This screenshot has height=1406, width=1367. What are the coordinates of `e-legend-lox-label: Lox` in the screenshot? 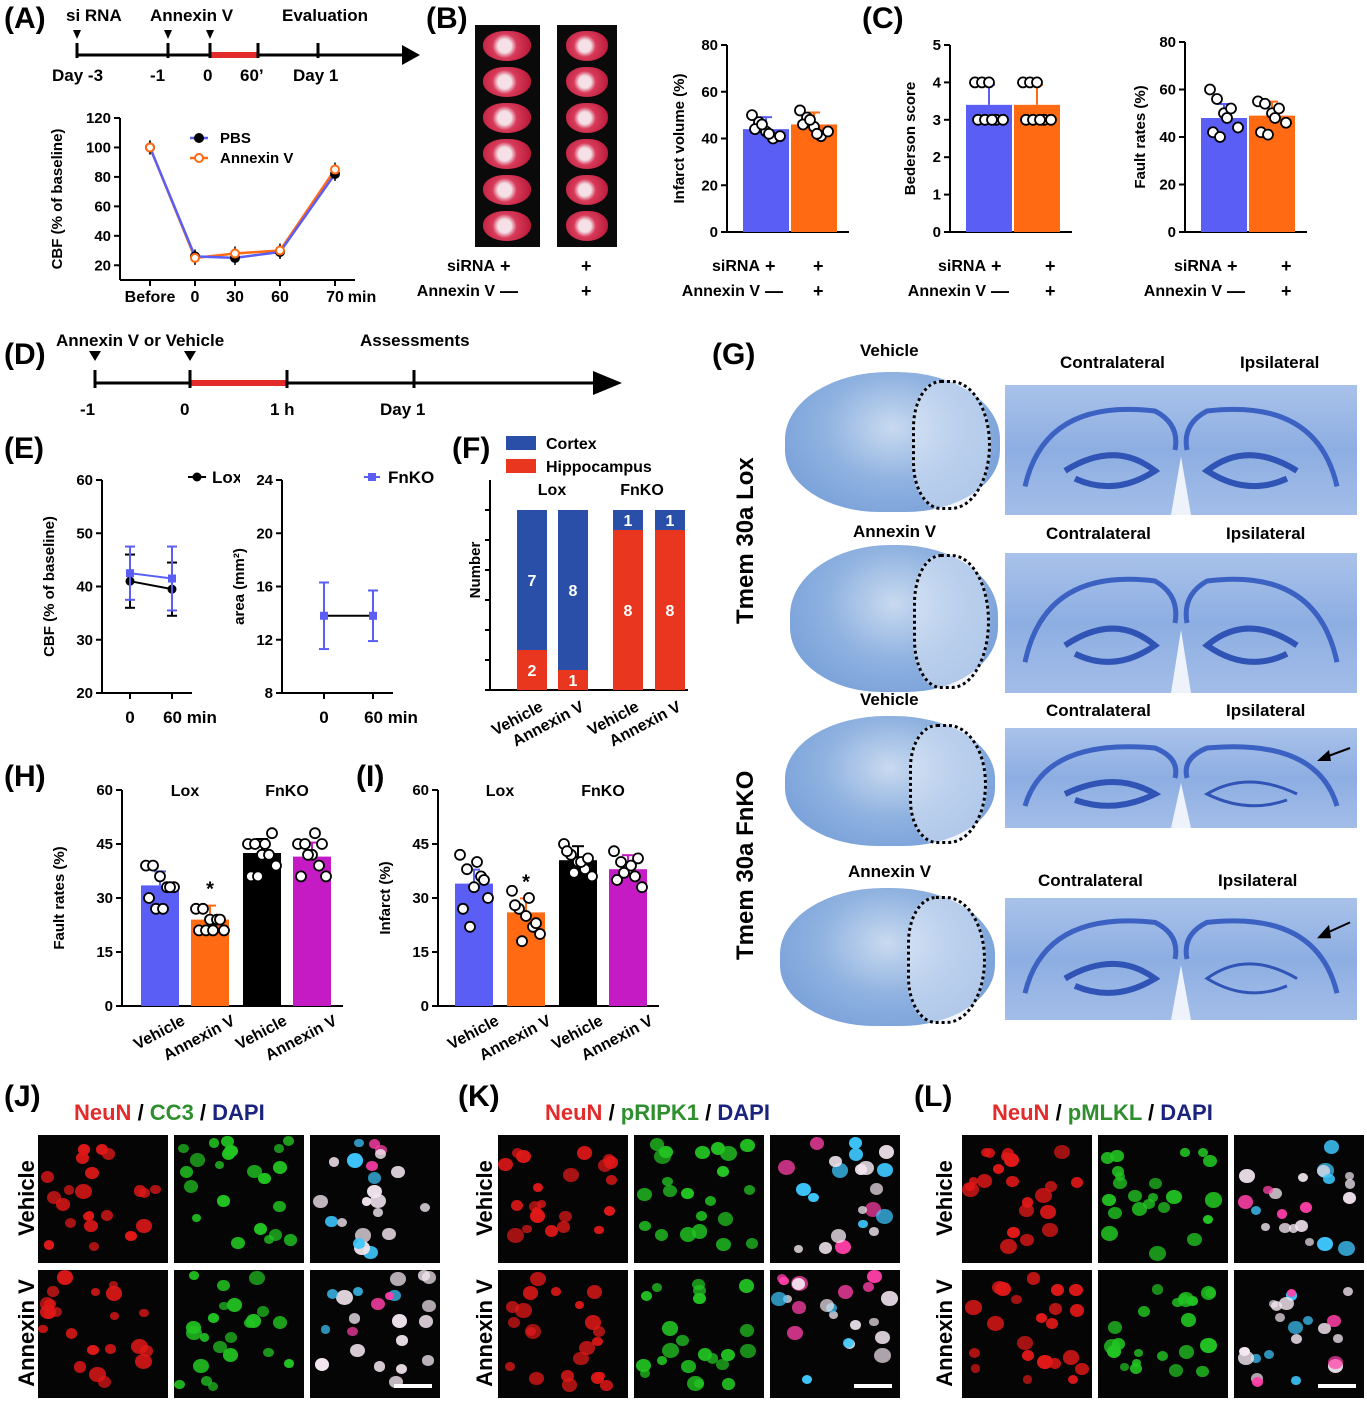 It's located at (226, 477).